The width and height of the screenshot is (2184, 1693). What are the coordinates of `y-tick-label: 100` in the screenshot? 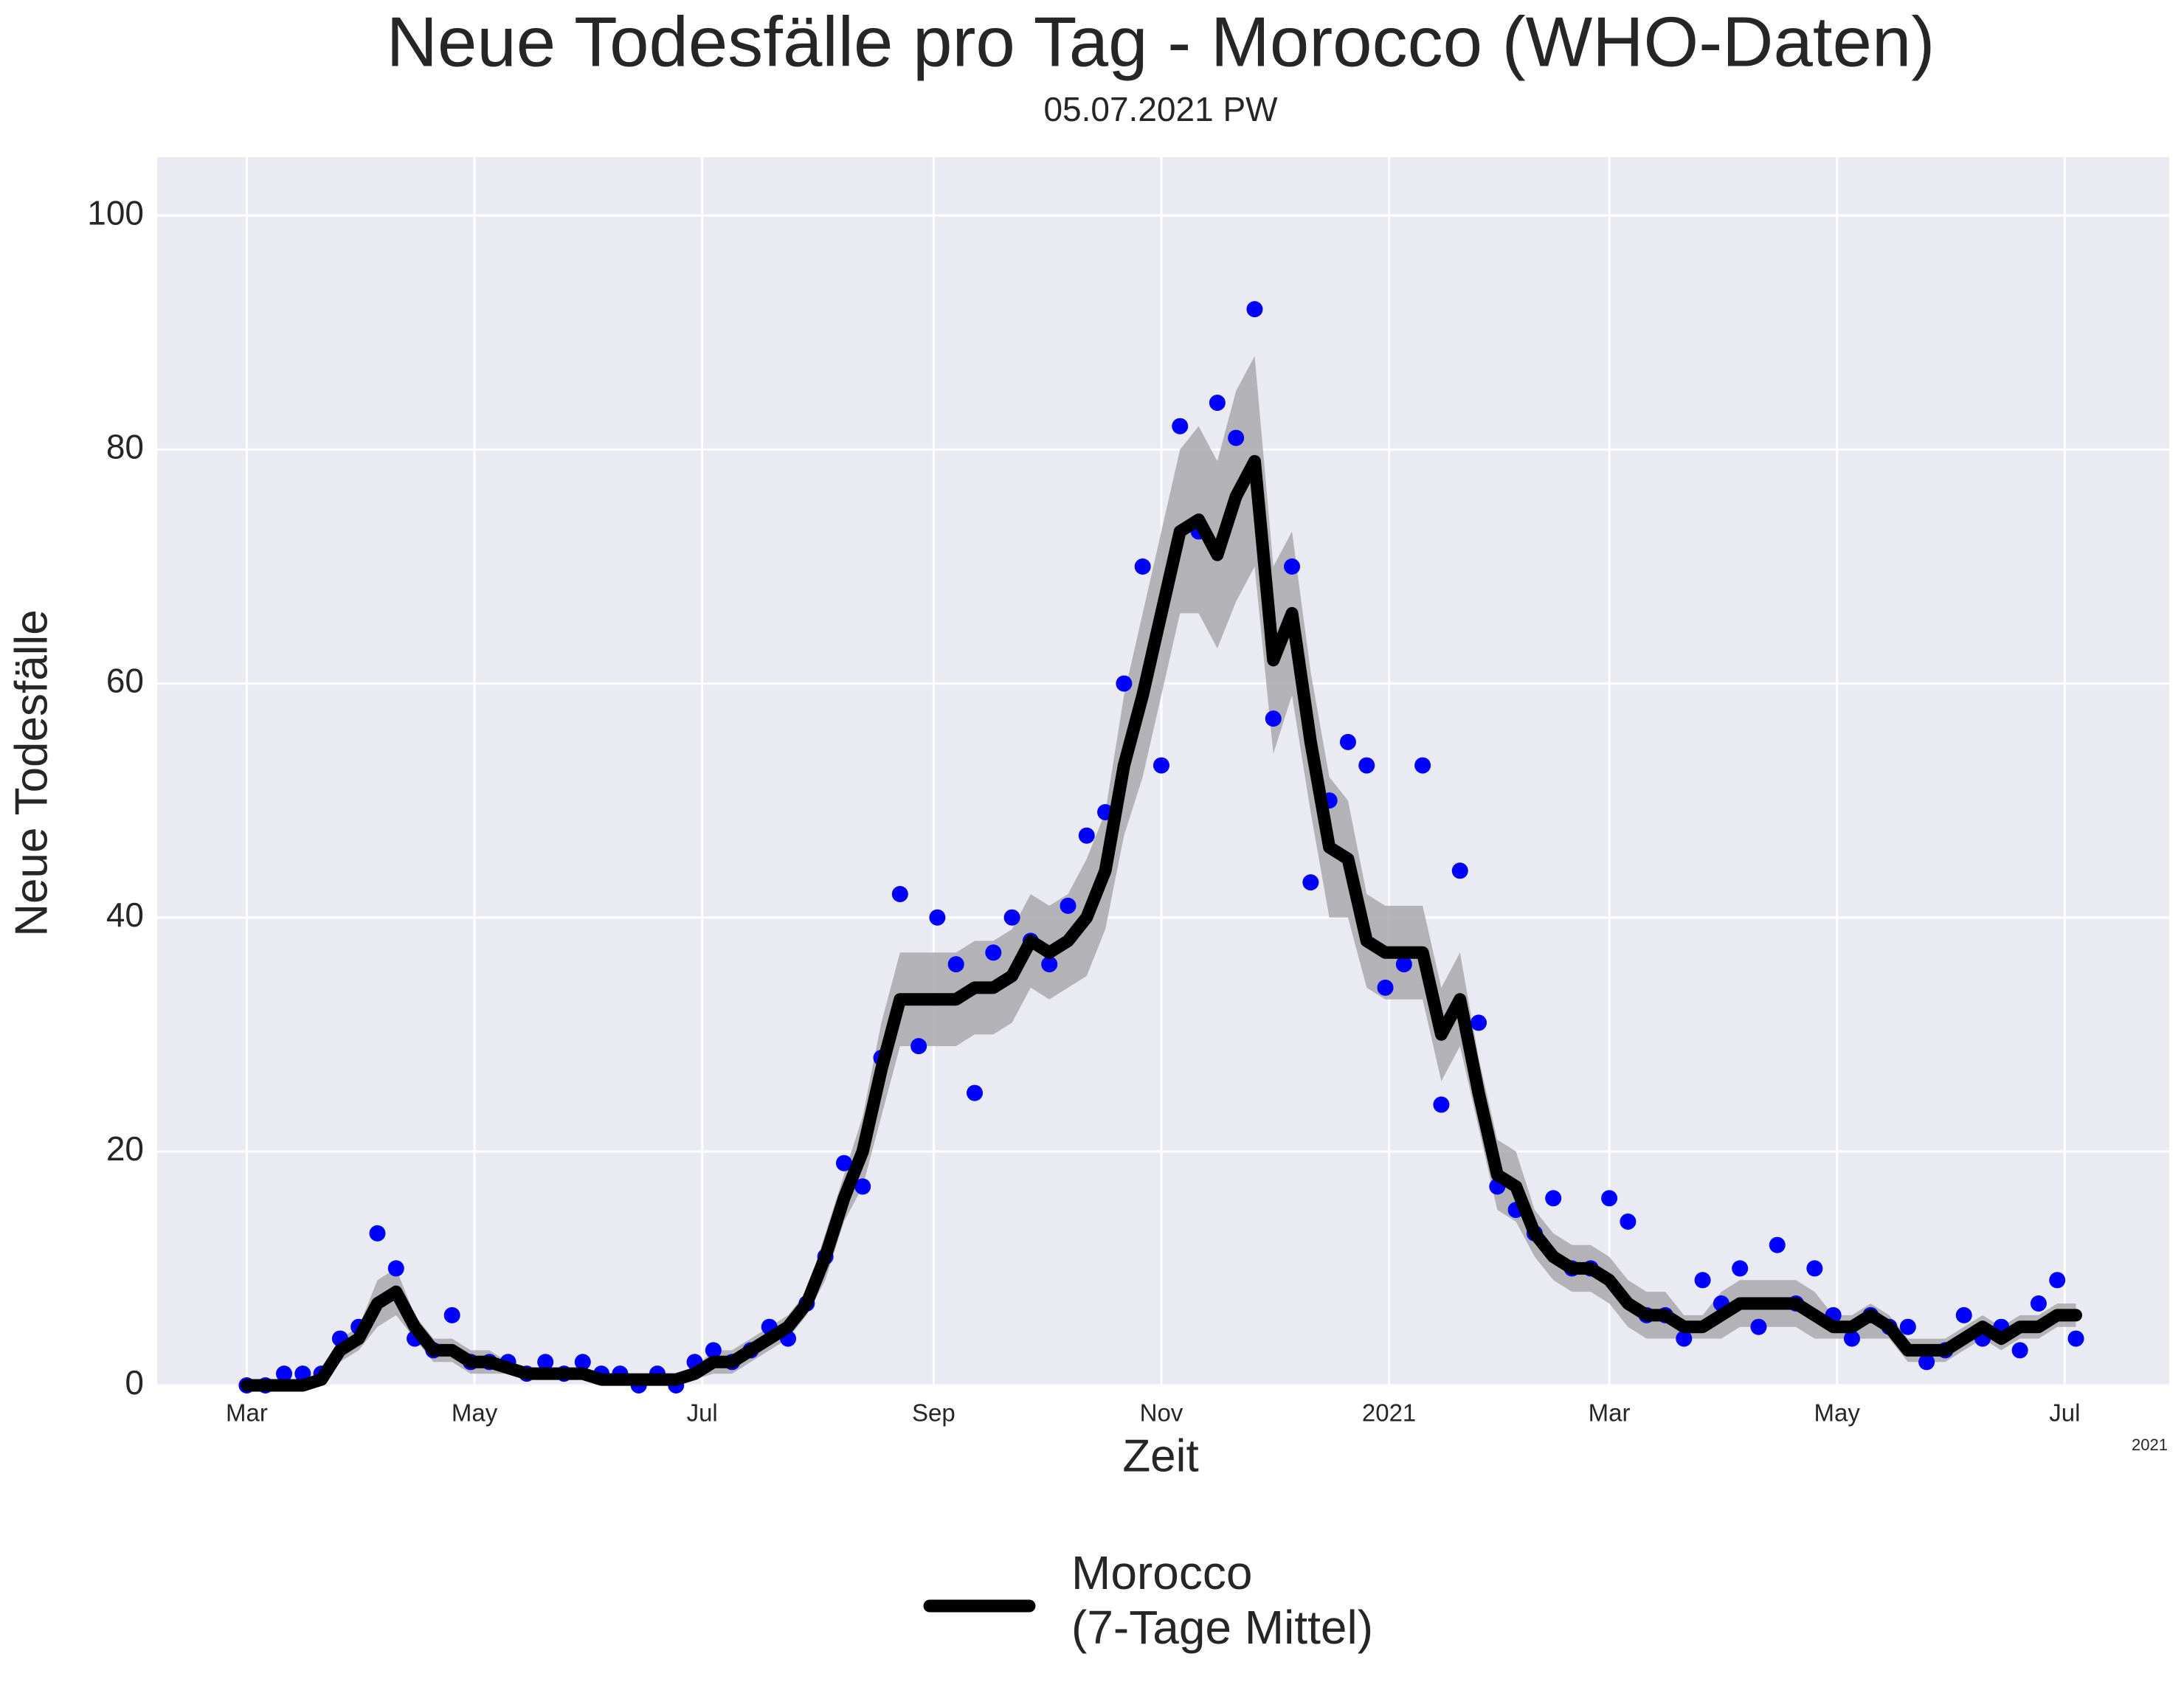 It's located at (116, 213).